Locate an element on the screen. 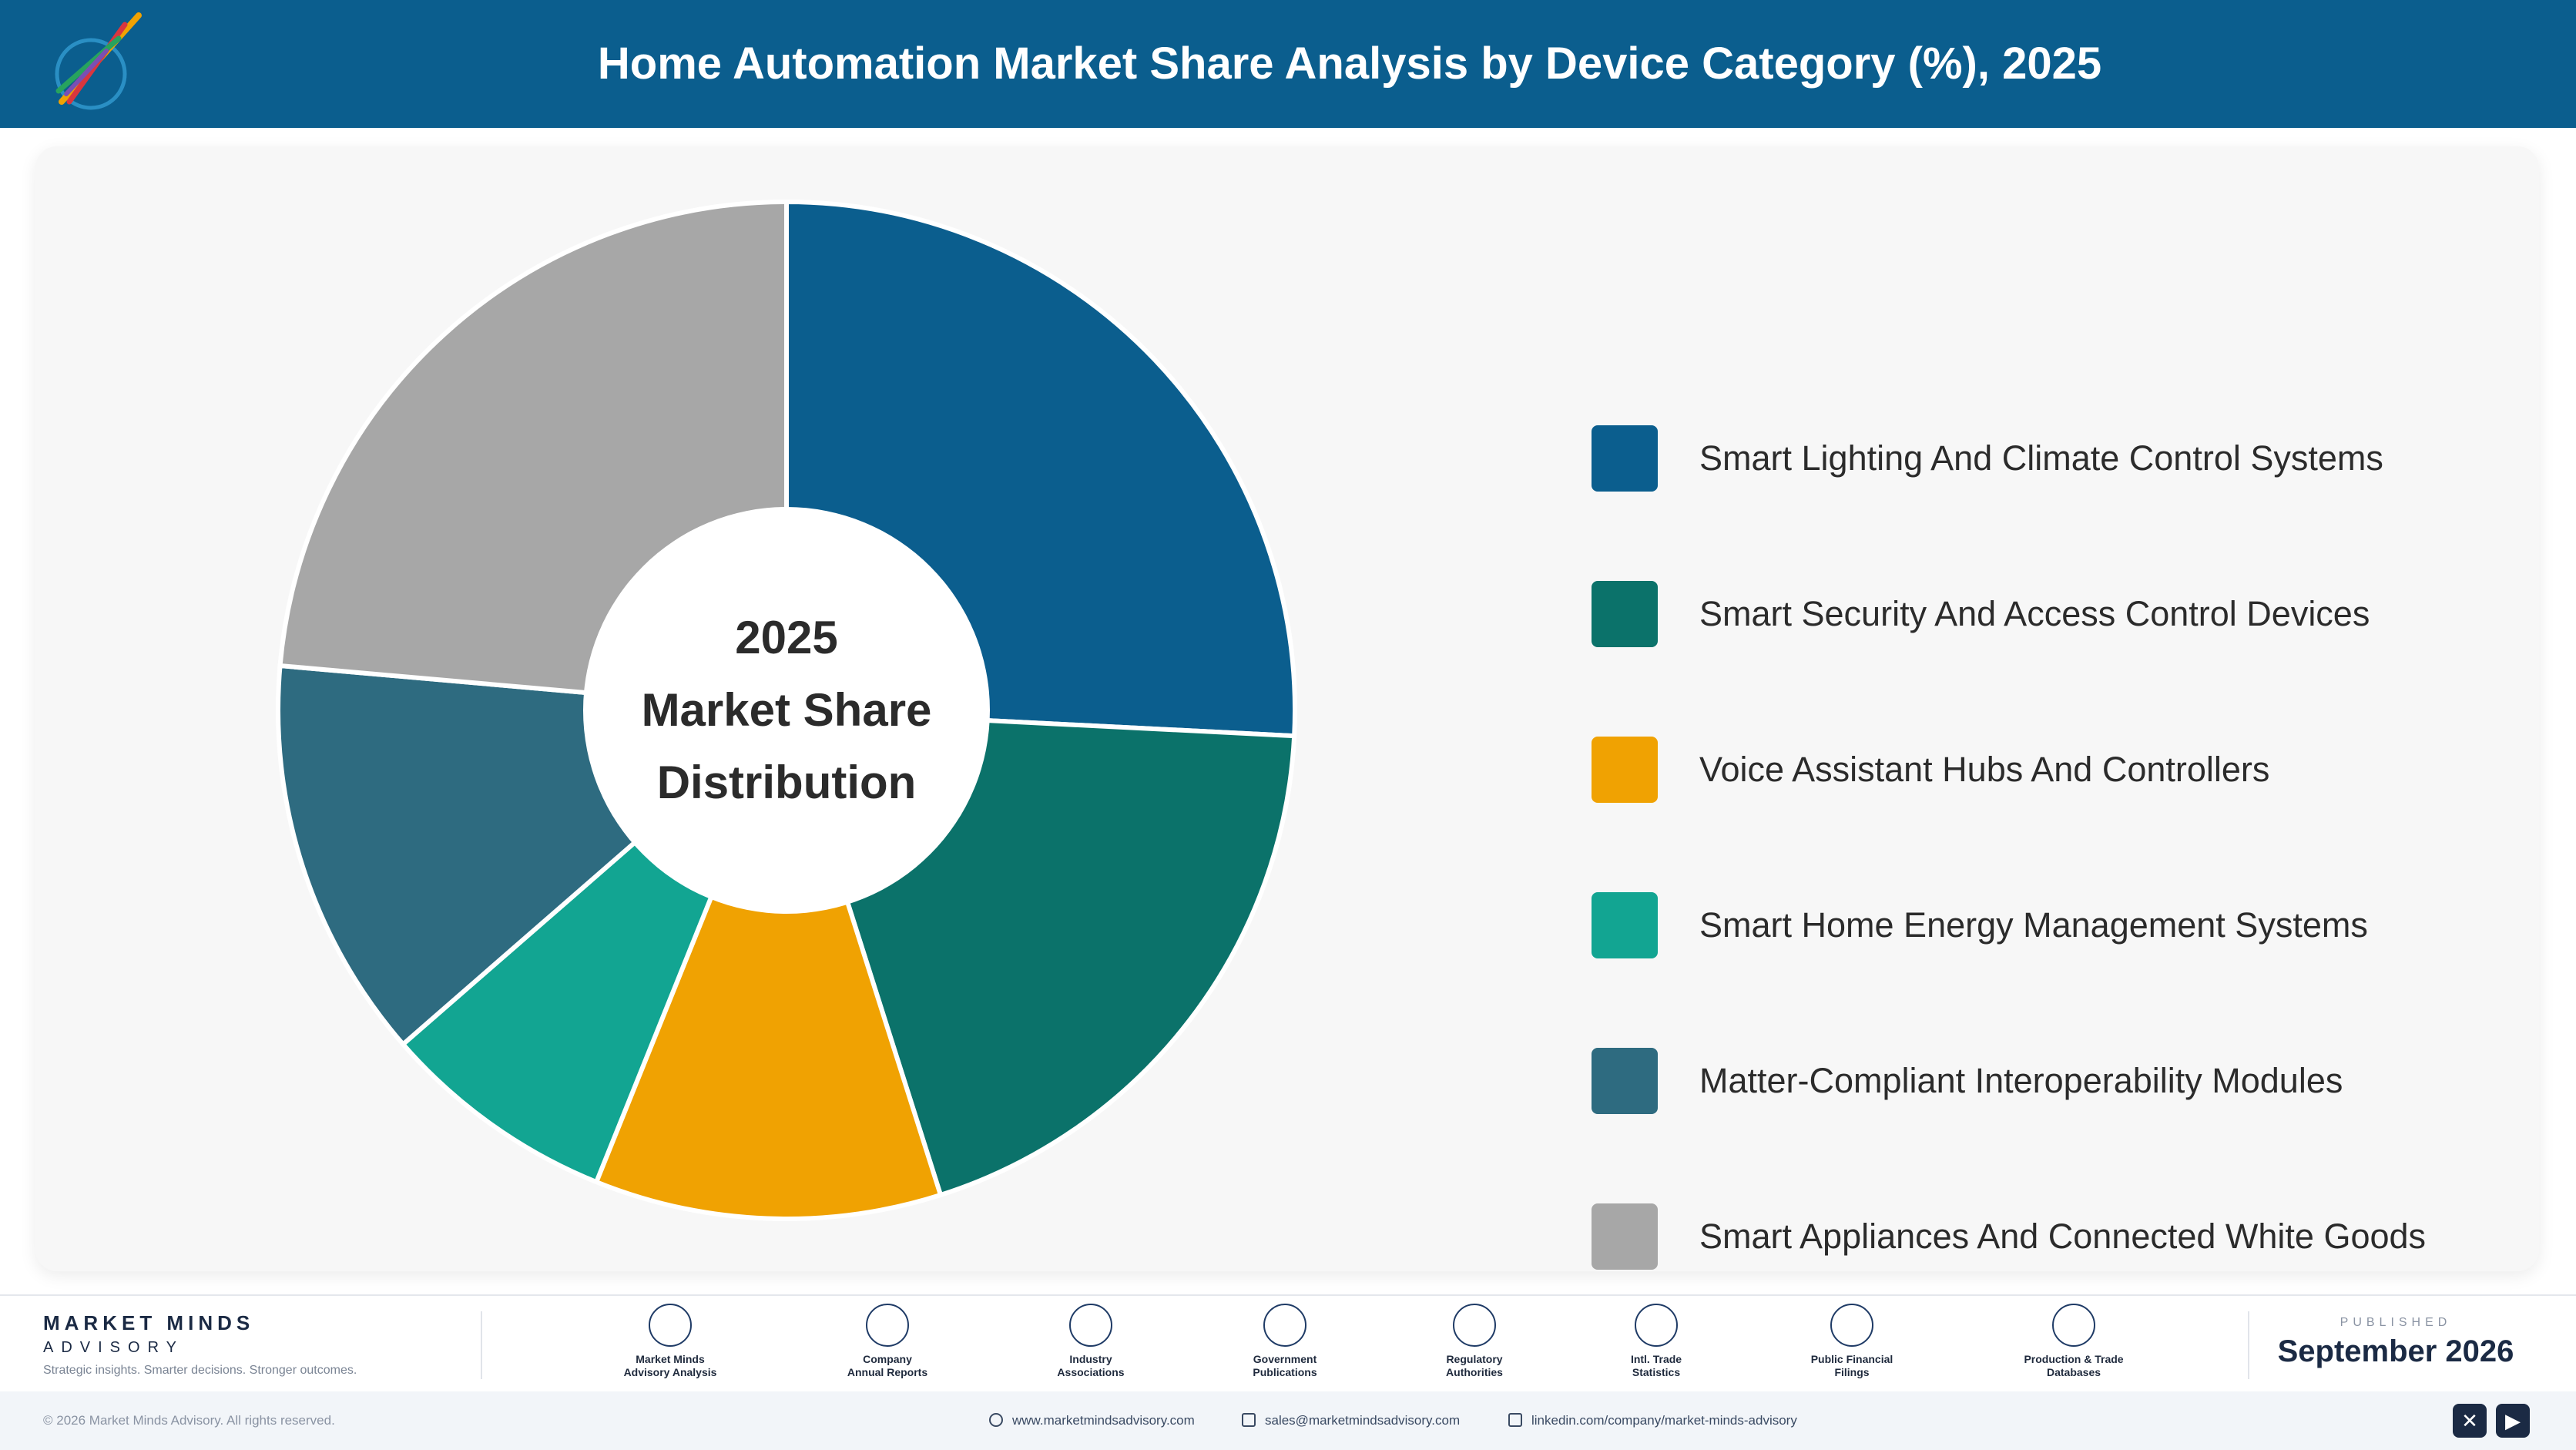  center-label-line2: Market Share is located at coordinates (787, 710).